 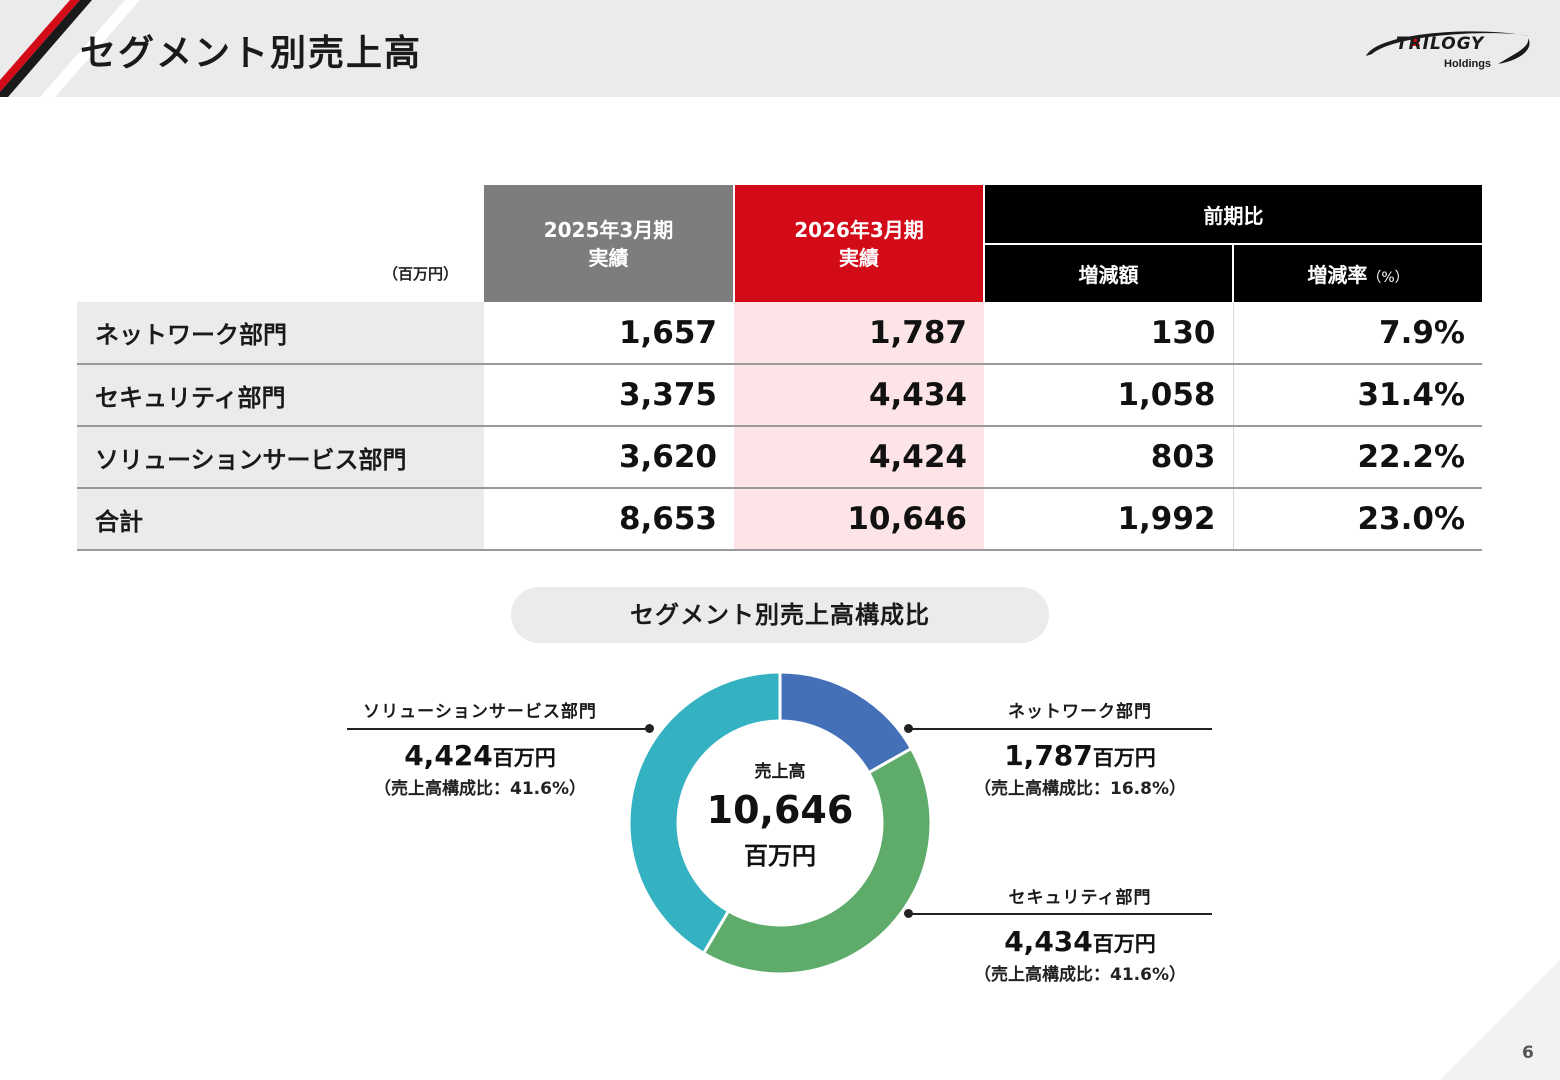 I want to click on segment-donut-chart, so click(x=780, y=823).